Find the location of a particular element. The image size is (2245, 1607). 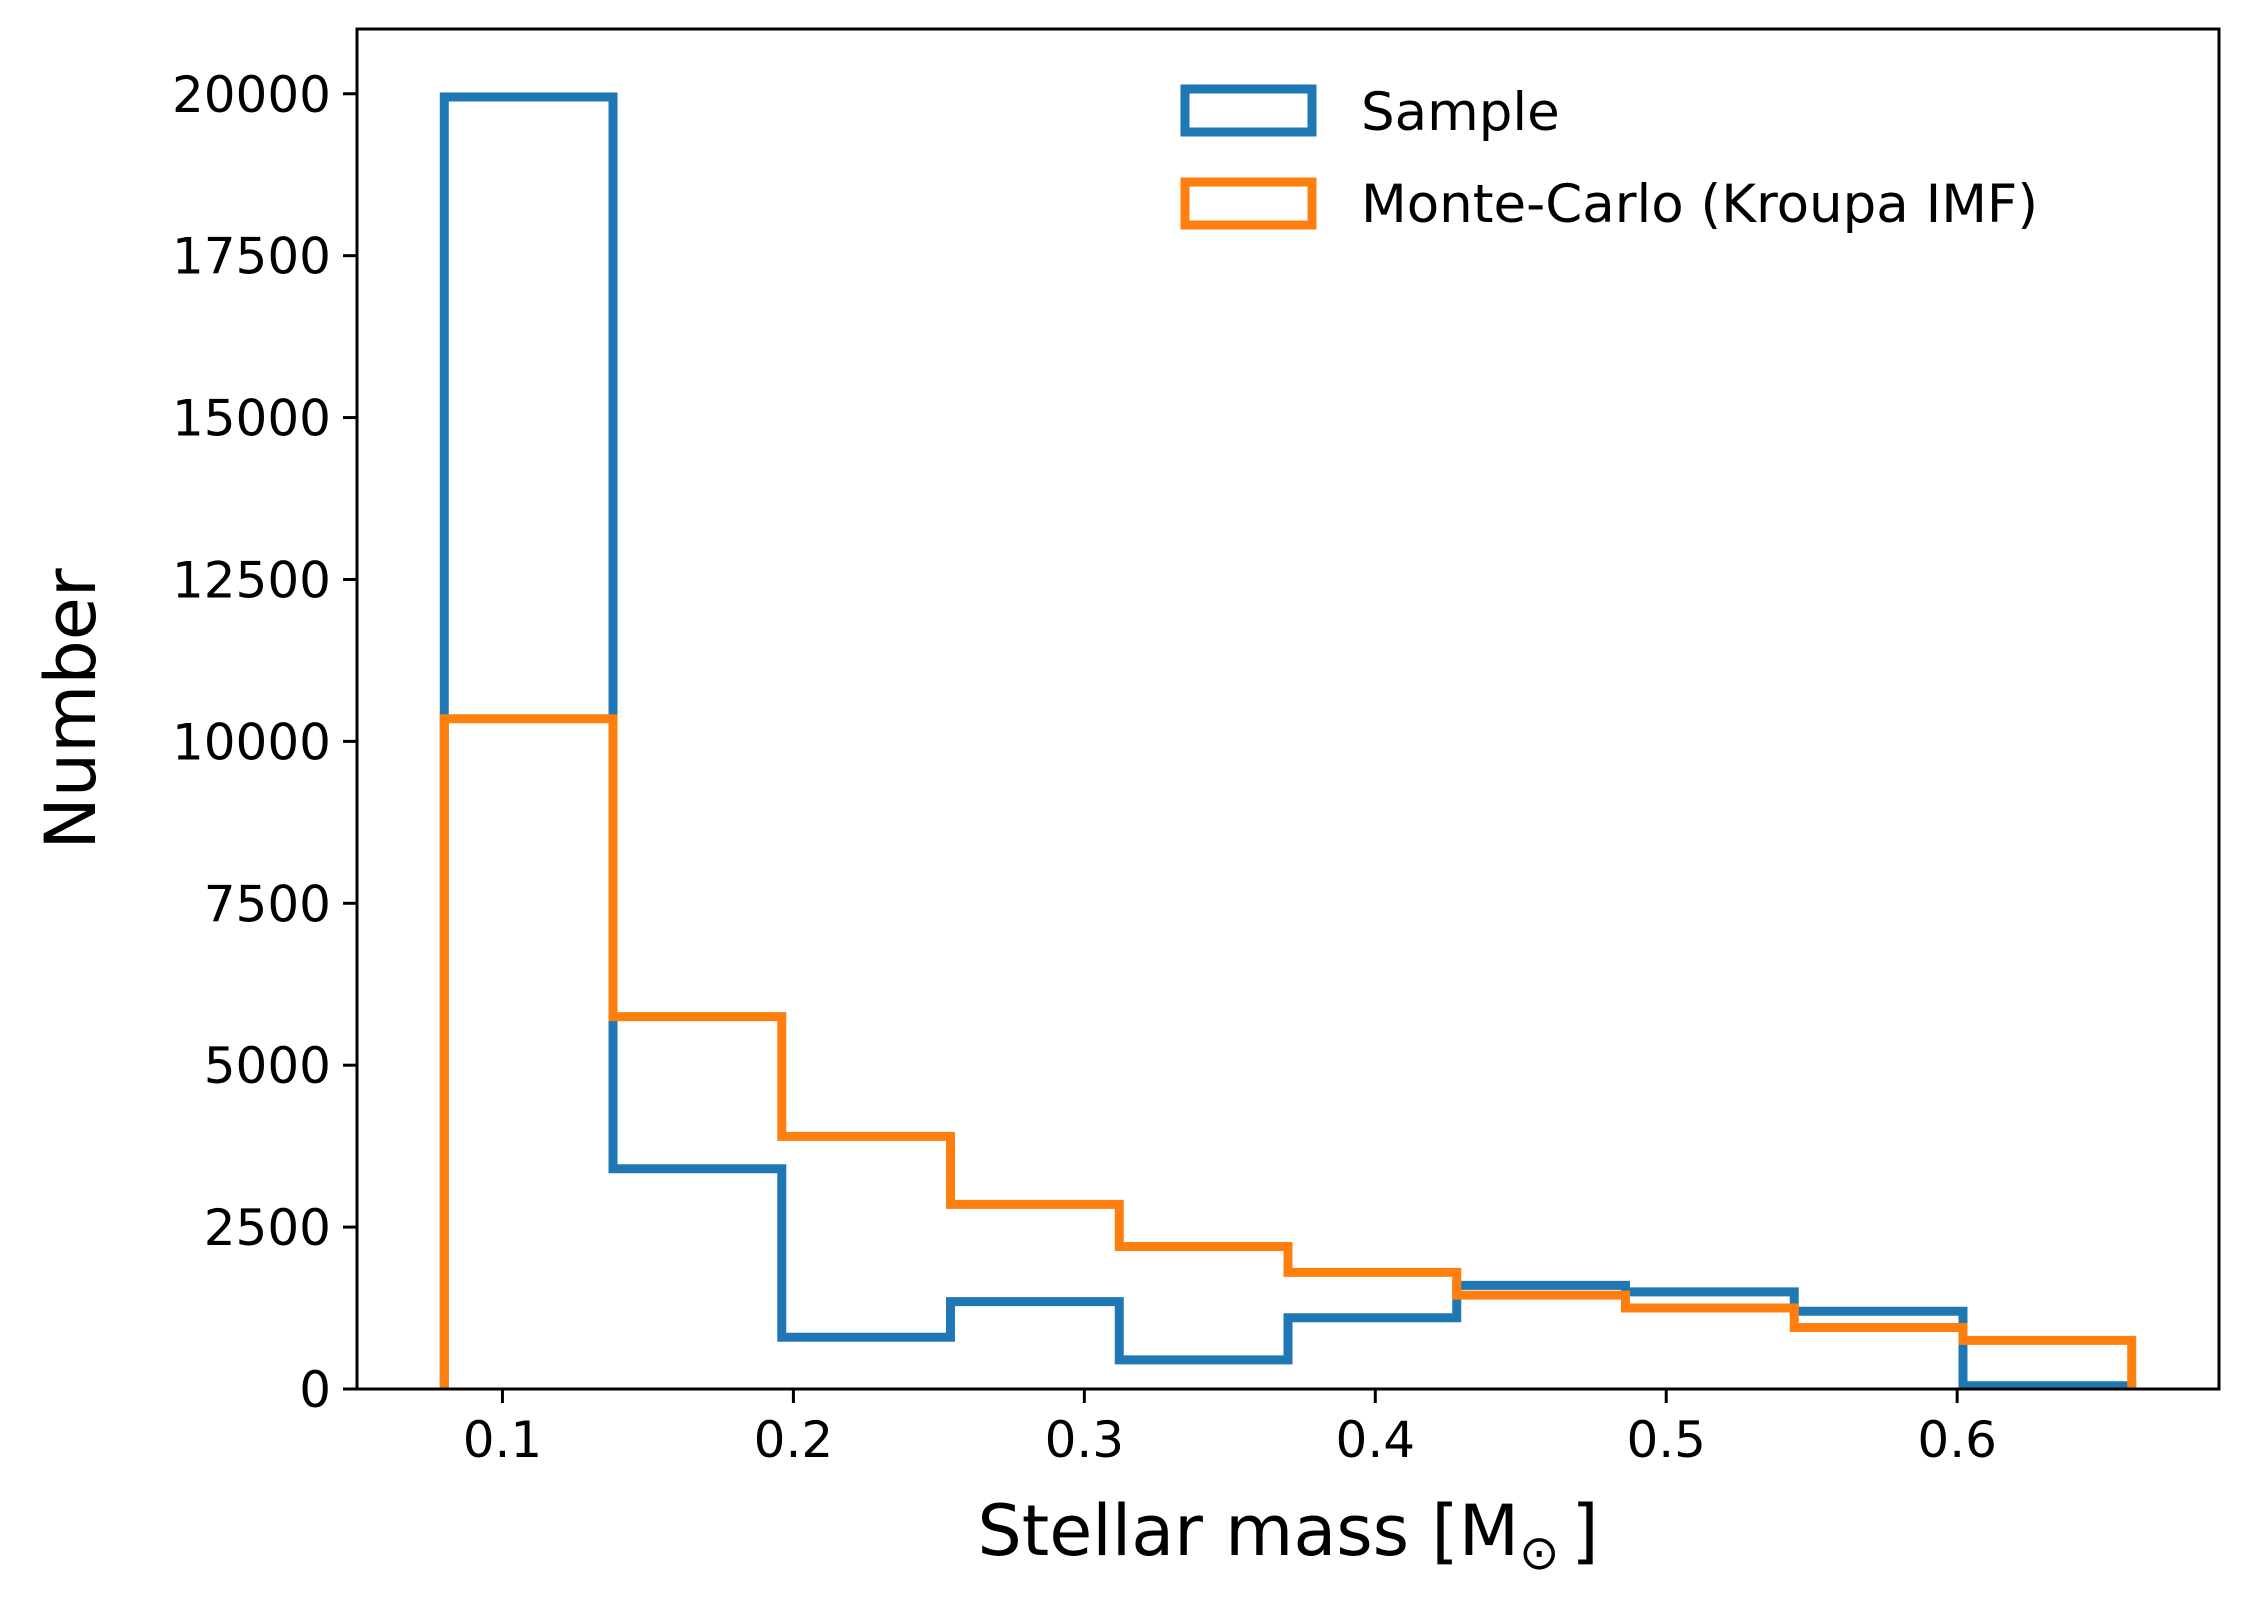

x-tick-label-5: 0.6 is located at coordinates (1957, 1440).